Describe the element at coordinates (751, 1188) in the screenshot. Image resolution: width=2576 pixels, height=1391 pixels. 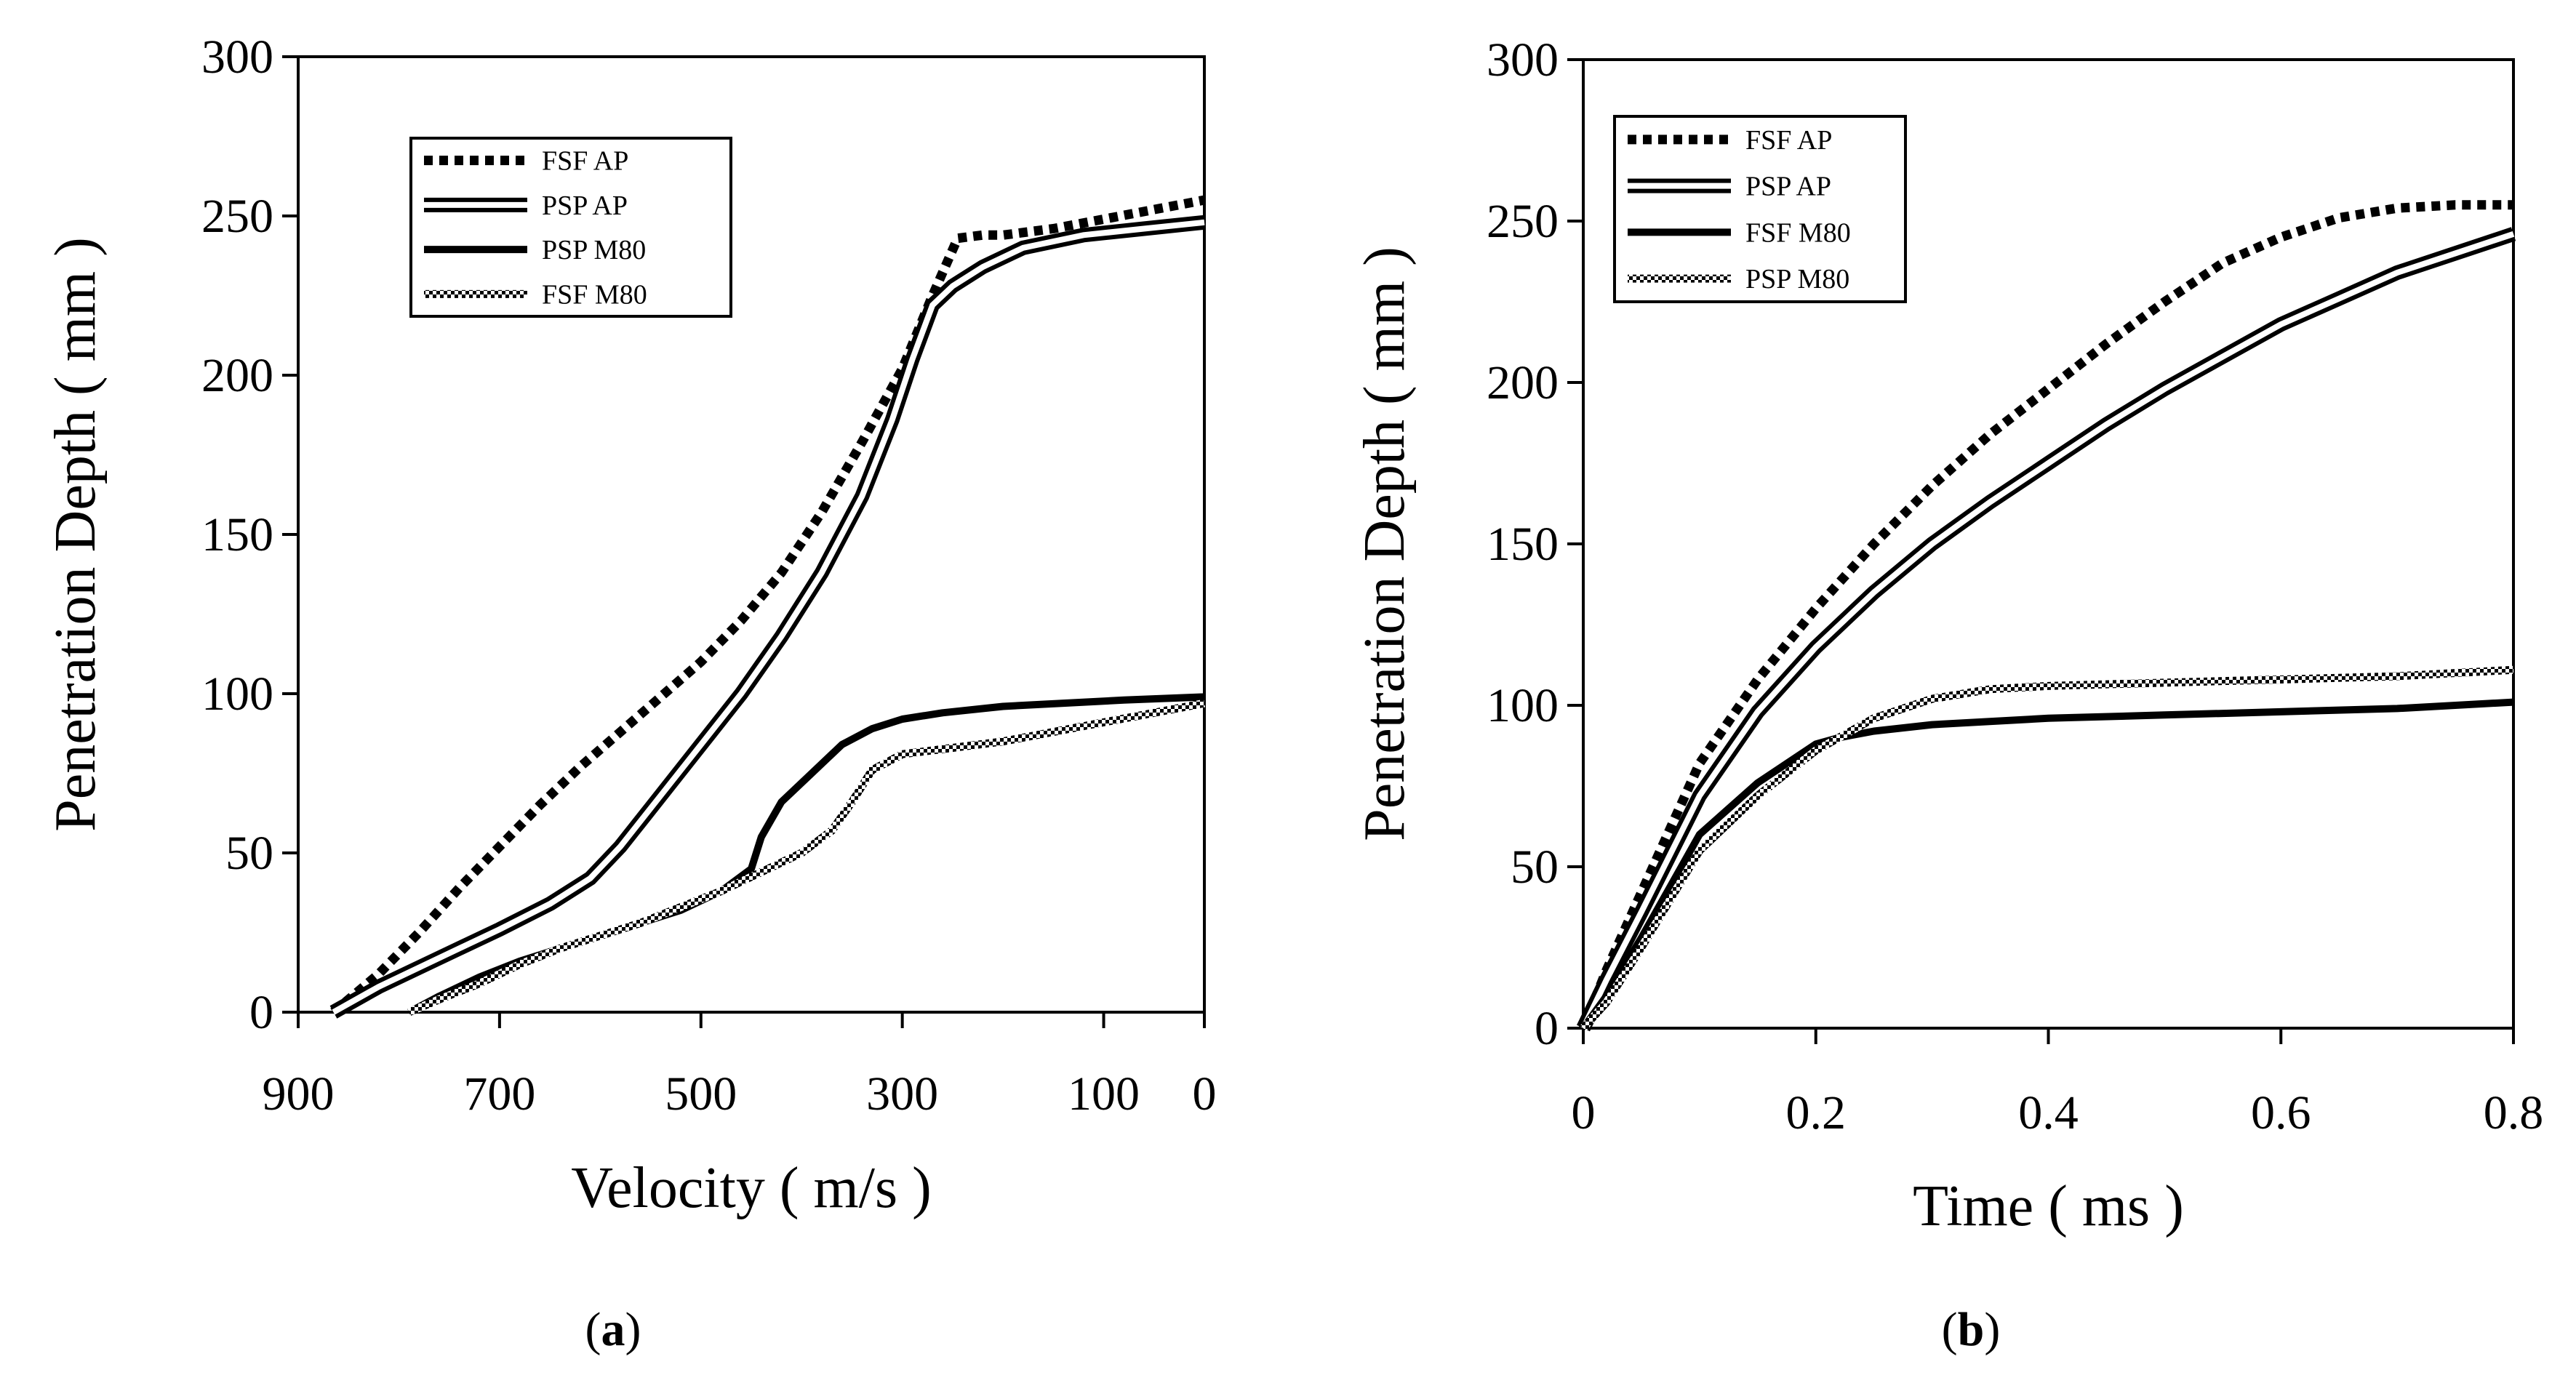
I see `chart-a-x-axis-title: Velocity ( m/s )` at that location.